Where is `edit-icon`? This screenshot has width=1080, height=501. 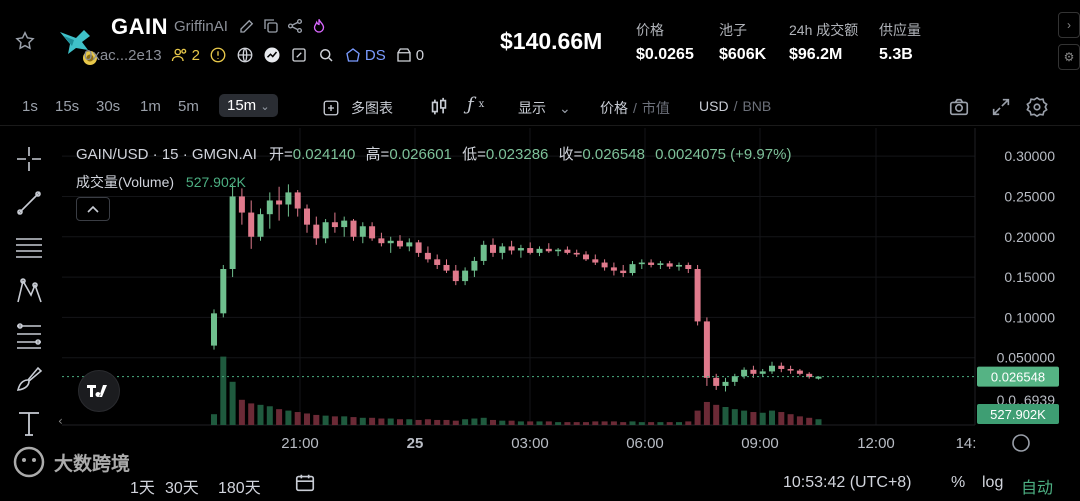
edit-icon is located at coordinates (247, 26).